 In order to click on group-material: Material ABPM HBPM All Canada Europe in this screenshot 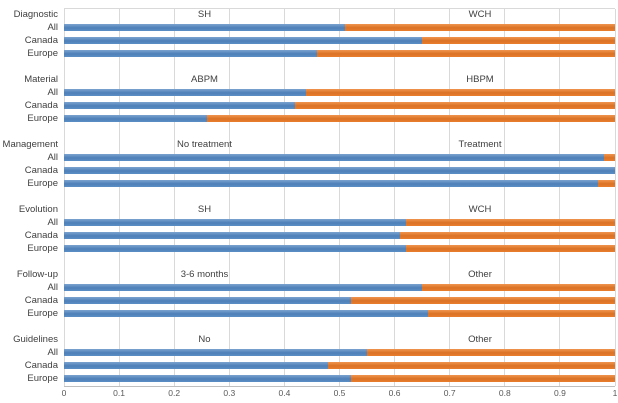, I will do `click(309, 99)`.